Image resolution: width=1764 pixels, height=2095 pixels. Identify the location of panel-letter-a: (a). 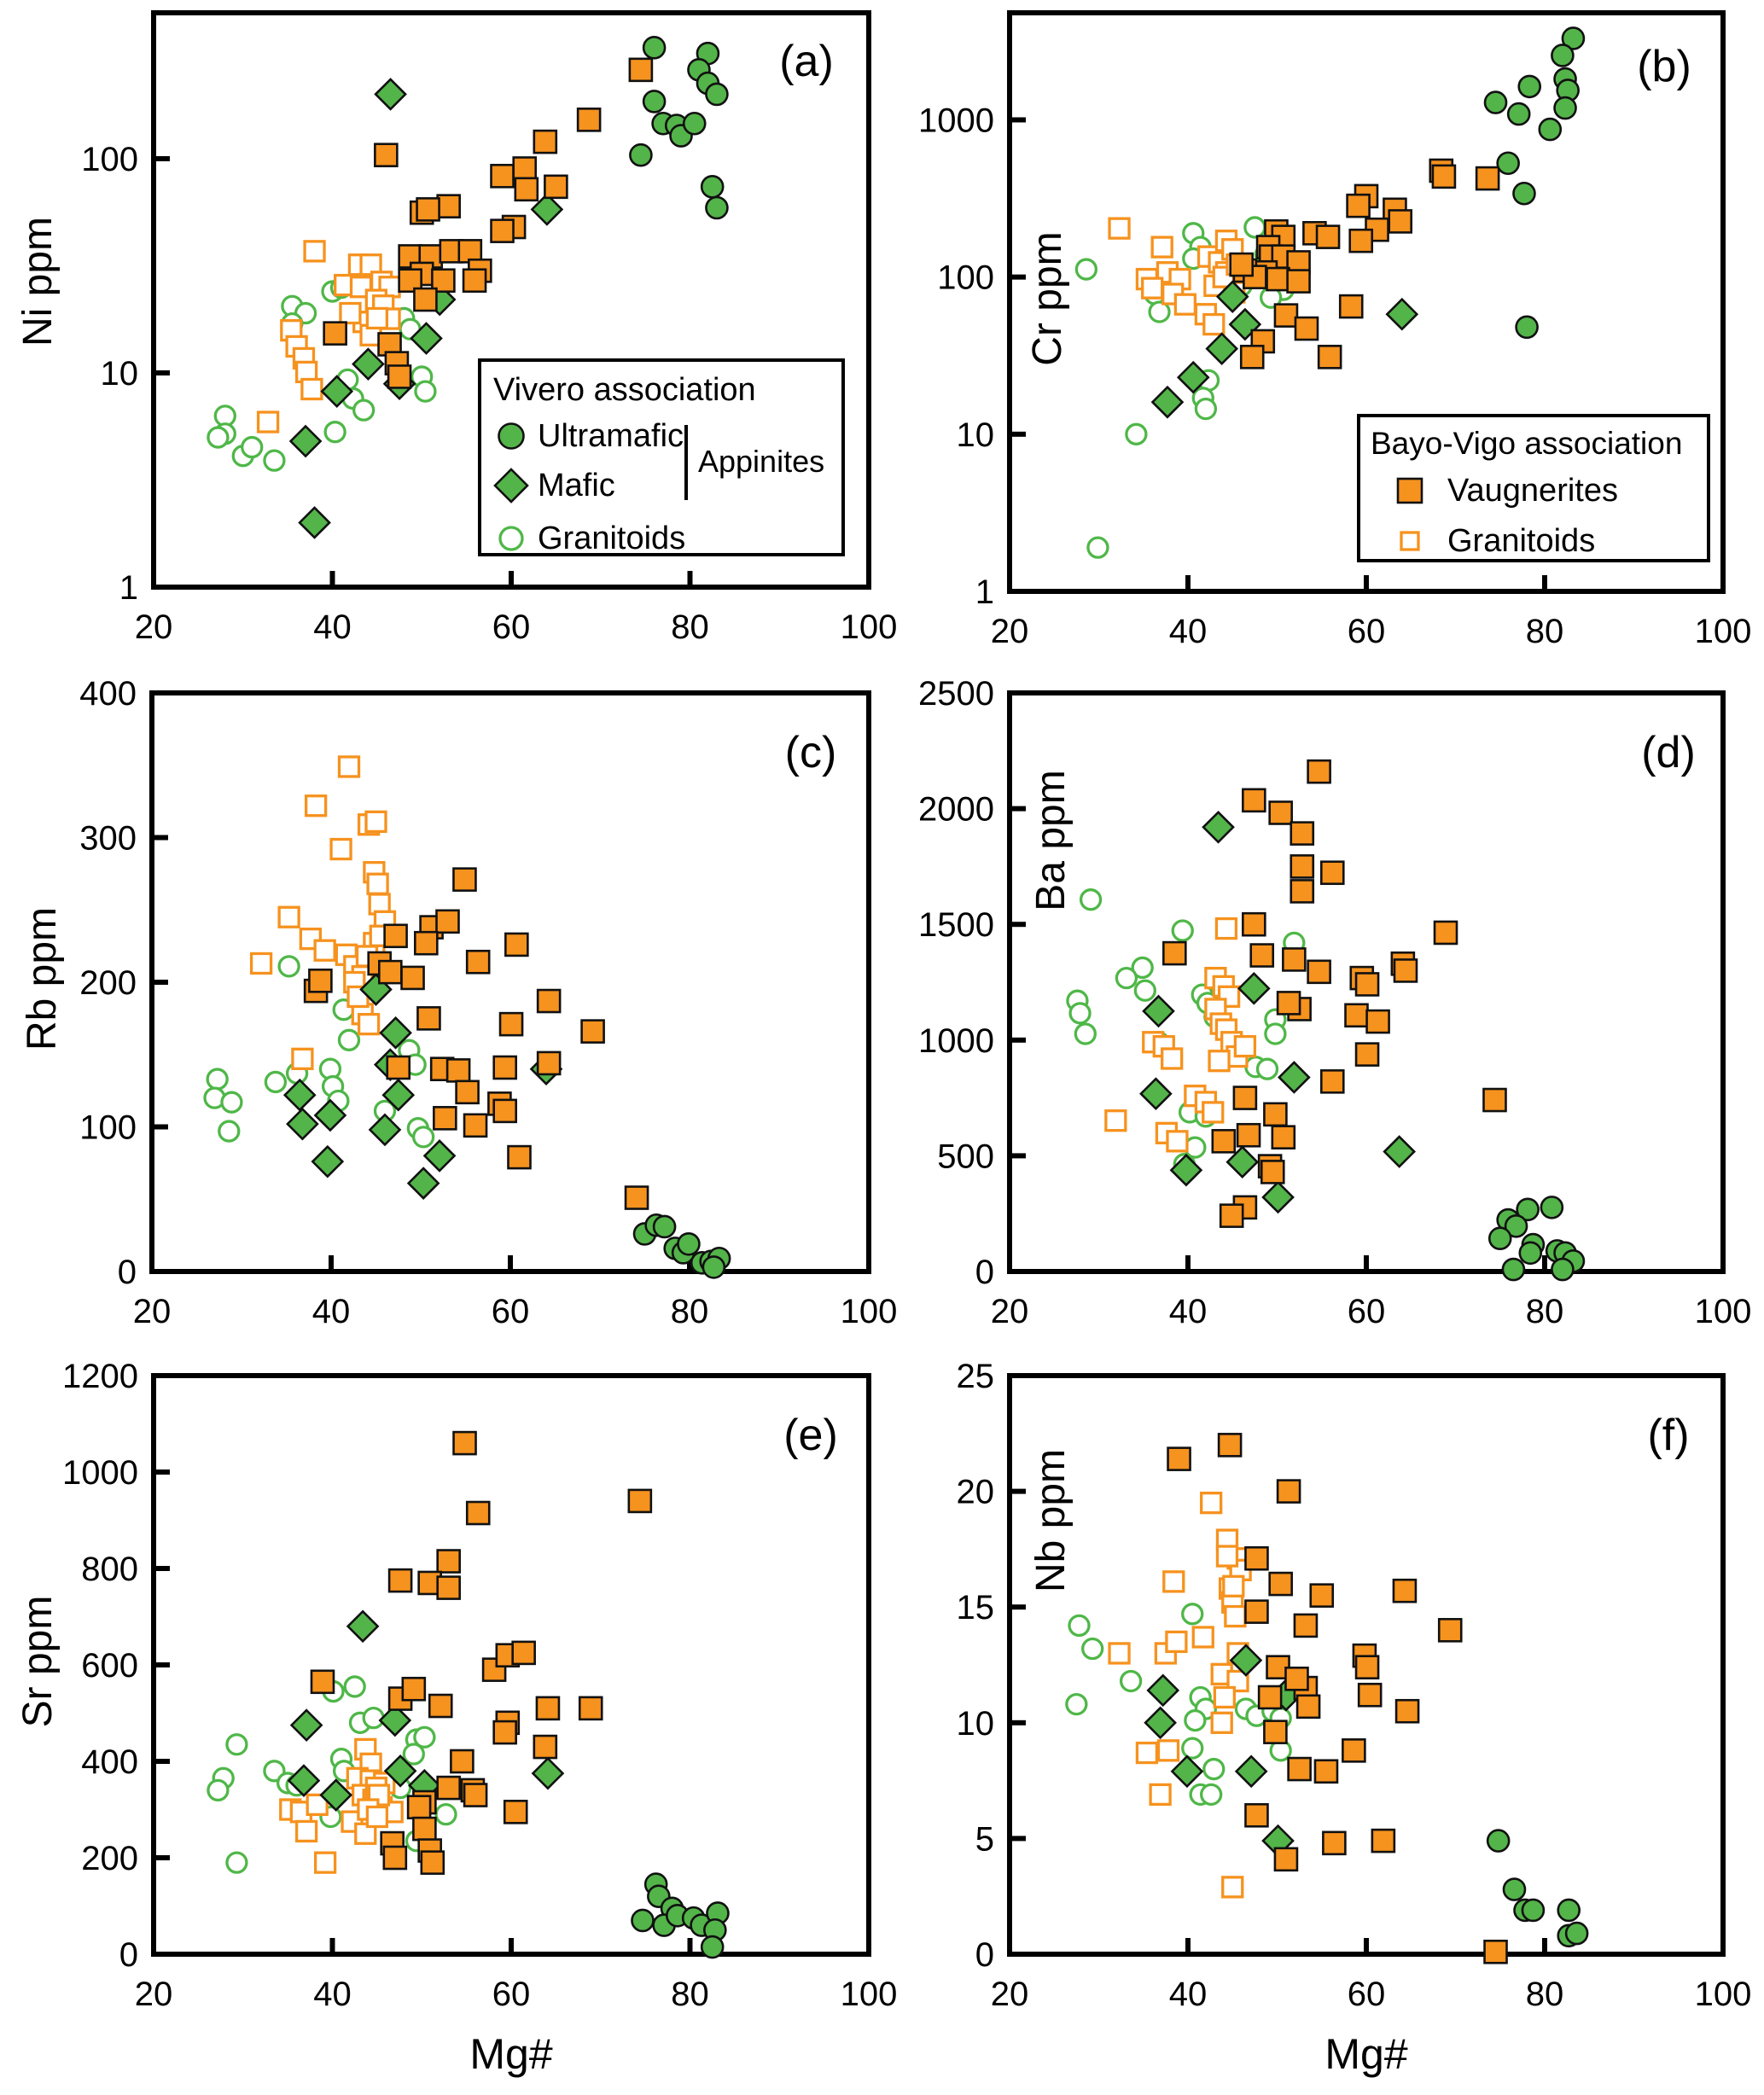
(806, 61).